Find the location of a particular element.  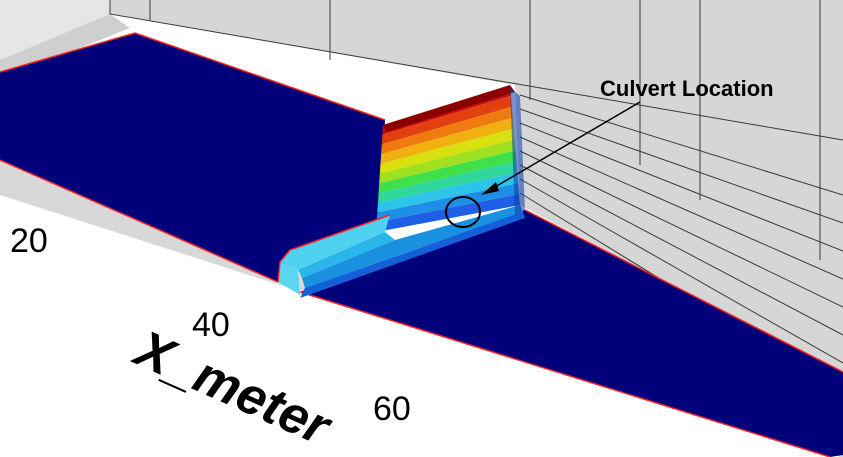

culvert-location-label: Culvert Location is located at coordinates (687, 88).